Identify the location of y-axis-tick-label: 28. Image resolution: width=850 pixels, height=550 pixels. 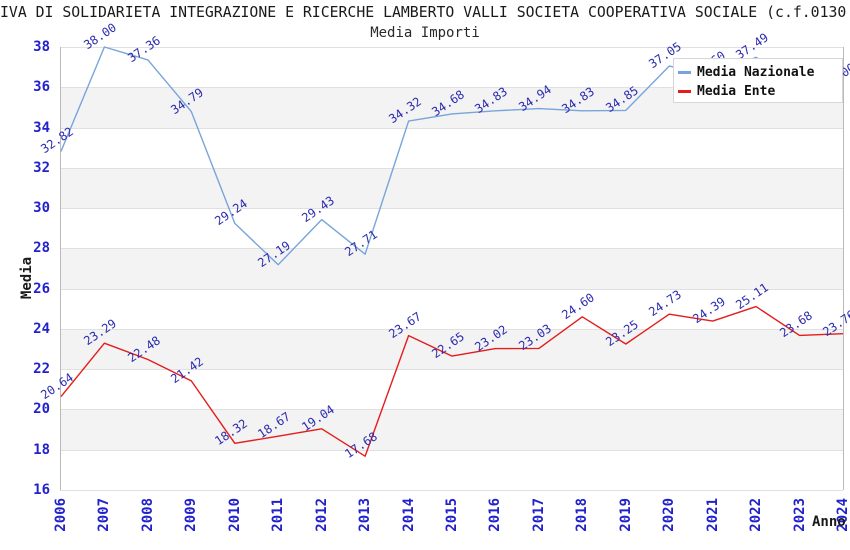
(41, 248).